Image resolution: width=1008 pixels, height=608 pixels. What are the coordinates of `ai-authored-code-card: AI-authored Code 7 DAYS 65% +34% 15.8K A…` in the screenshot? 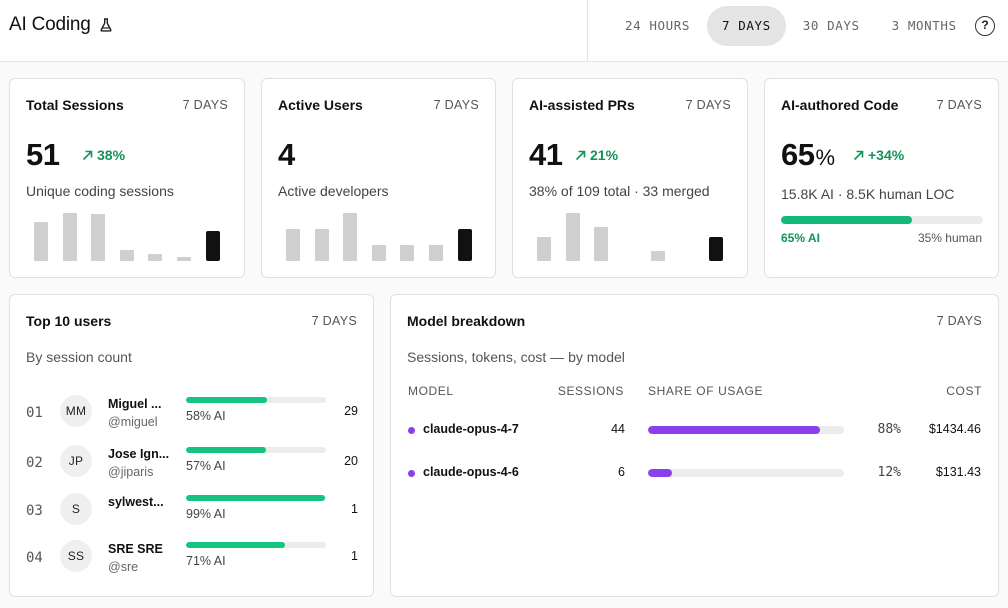 It's located at (881, 178).